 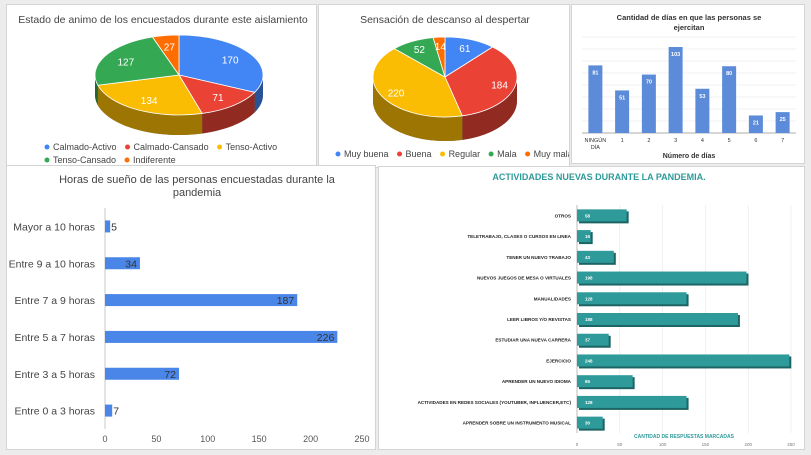 What do you see at coordinates (649, 83) in the screenshot?
I see `data-label: 70` at bounding box center [649, 83].